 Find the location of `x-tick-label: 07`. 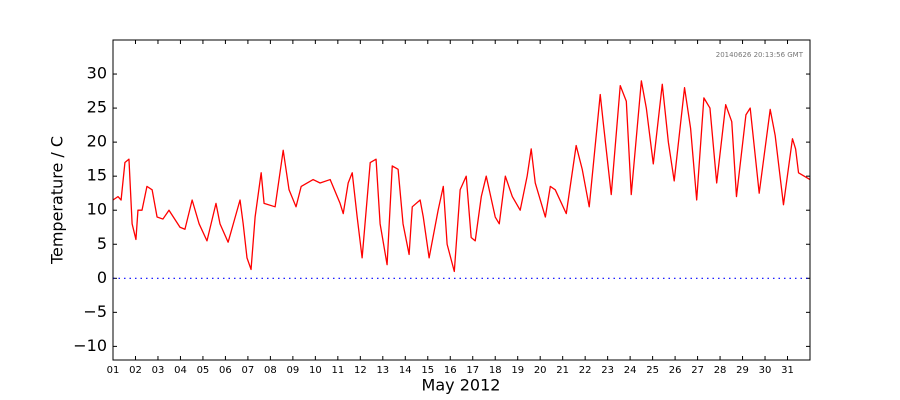

x-tick-label: 07 is located at coordinates (248, 370).